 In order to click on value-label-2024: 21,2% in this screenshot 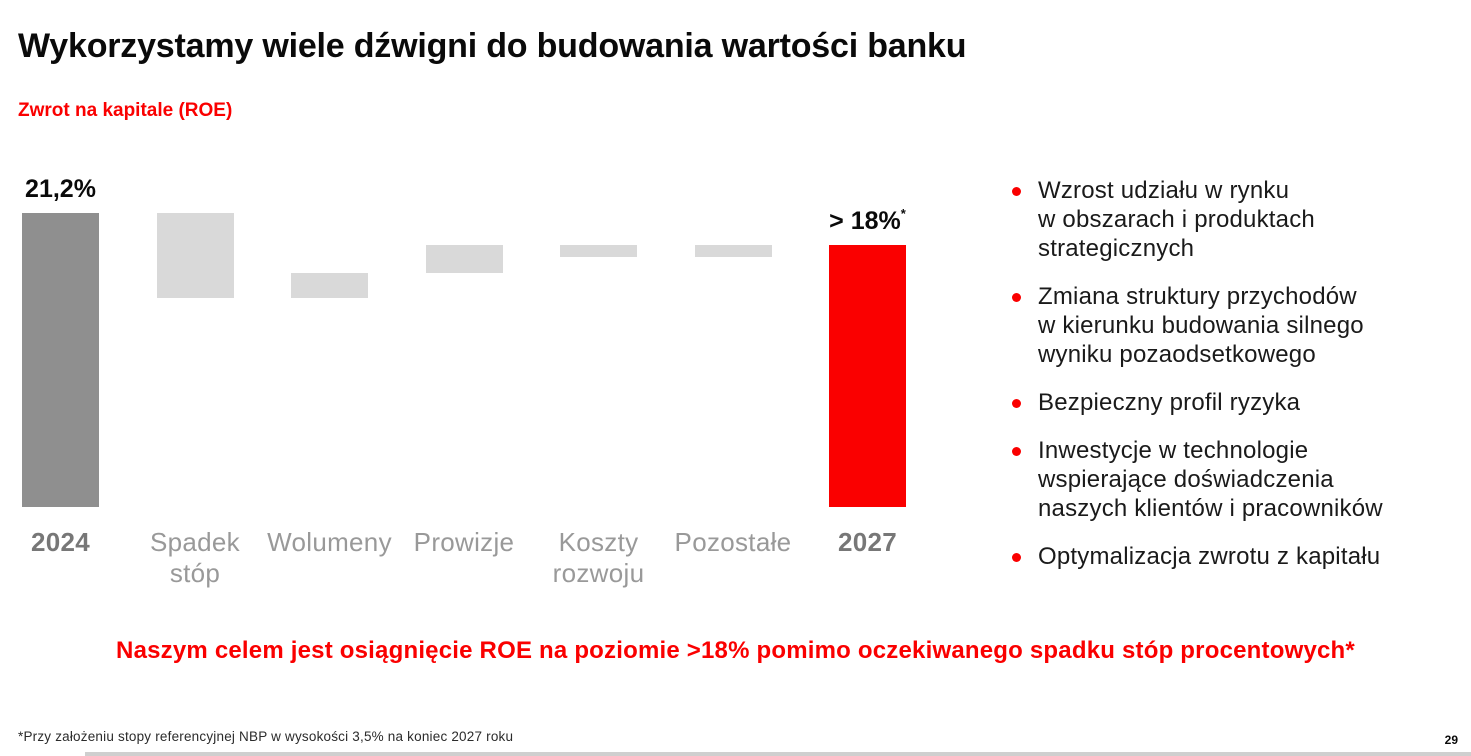, I will do `click(73, 191)`.